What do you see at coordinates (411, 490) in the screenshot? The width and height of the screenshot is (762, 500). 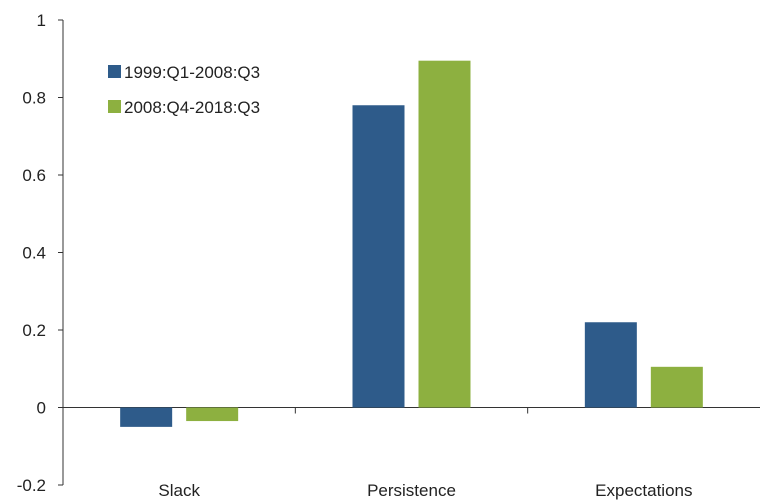 I see `x-tick-label: Persistence` at bounding box center [411, 490].